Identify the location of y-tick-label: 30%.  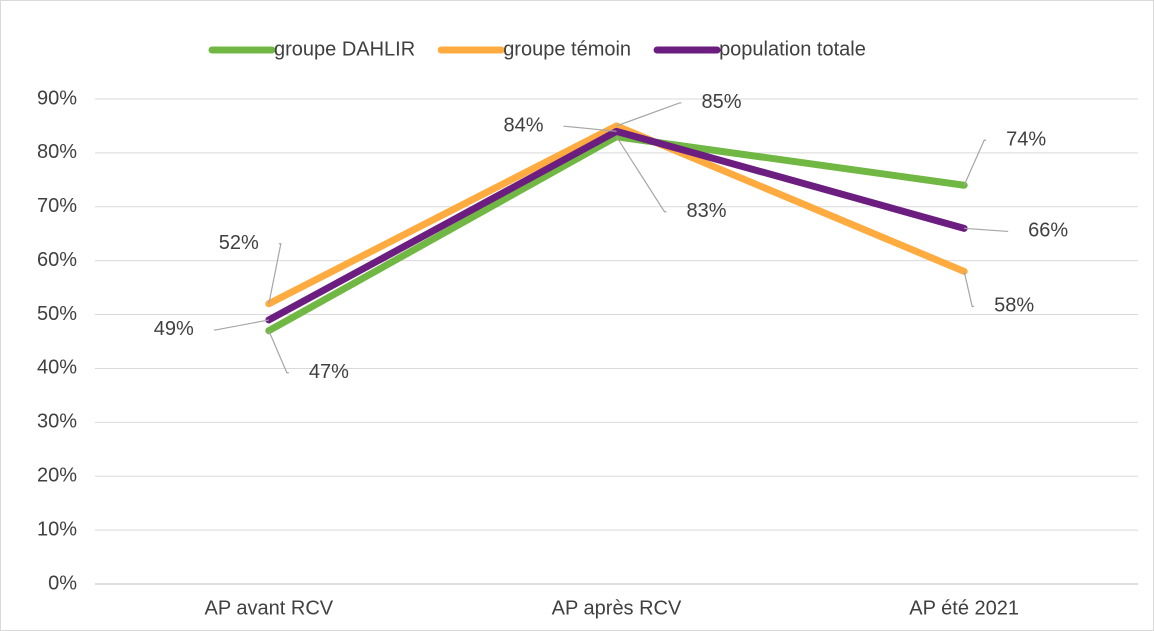
(57, 422).